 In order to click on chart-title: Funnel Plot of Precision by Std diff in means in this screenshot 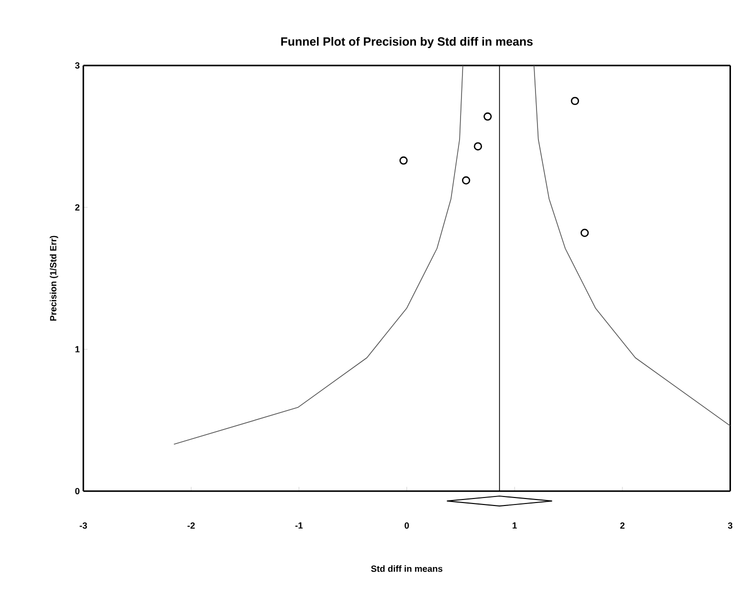, I will do `click(407, 42)`.